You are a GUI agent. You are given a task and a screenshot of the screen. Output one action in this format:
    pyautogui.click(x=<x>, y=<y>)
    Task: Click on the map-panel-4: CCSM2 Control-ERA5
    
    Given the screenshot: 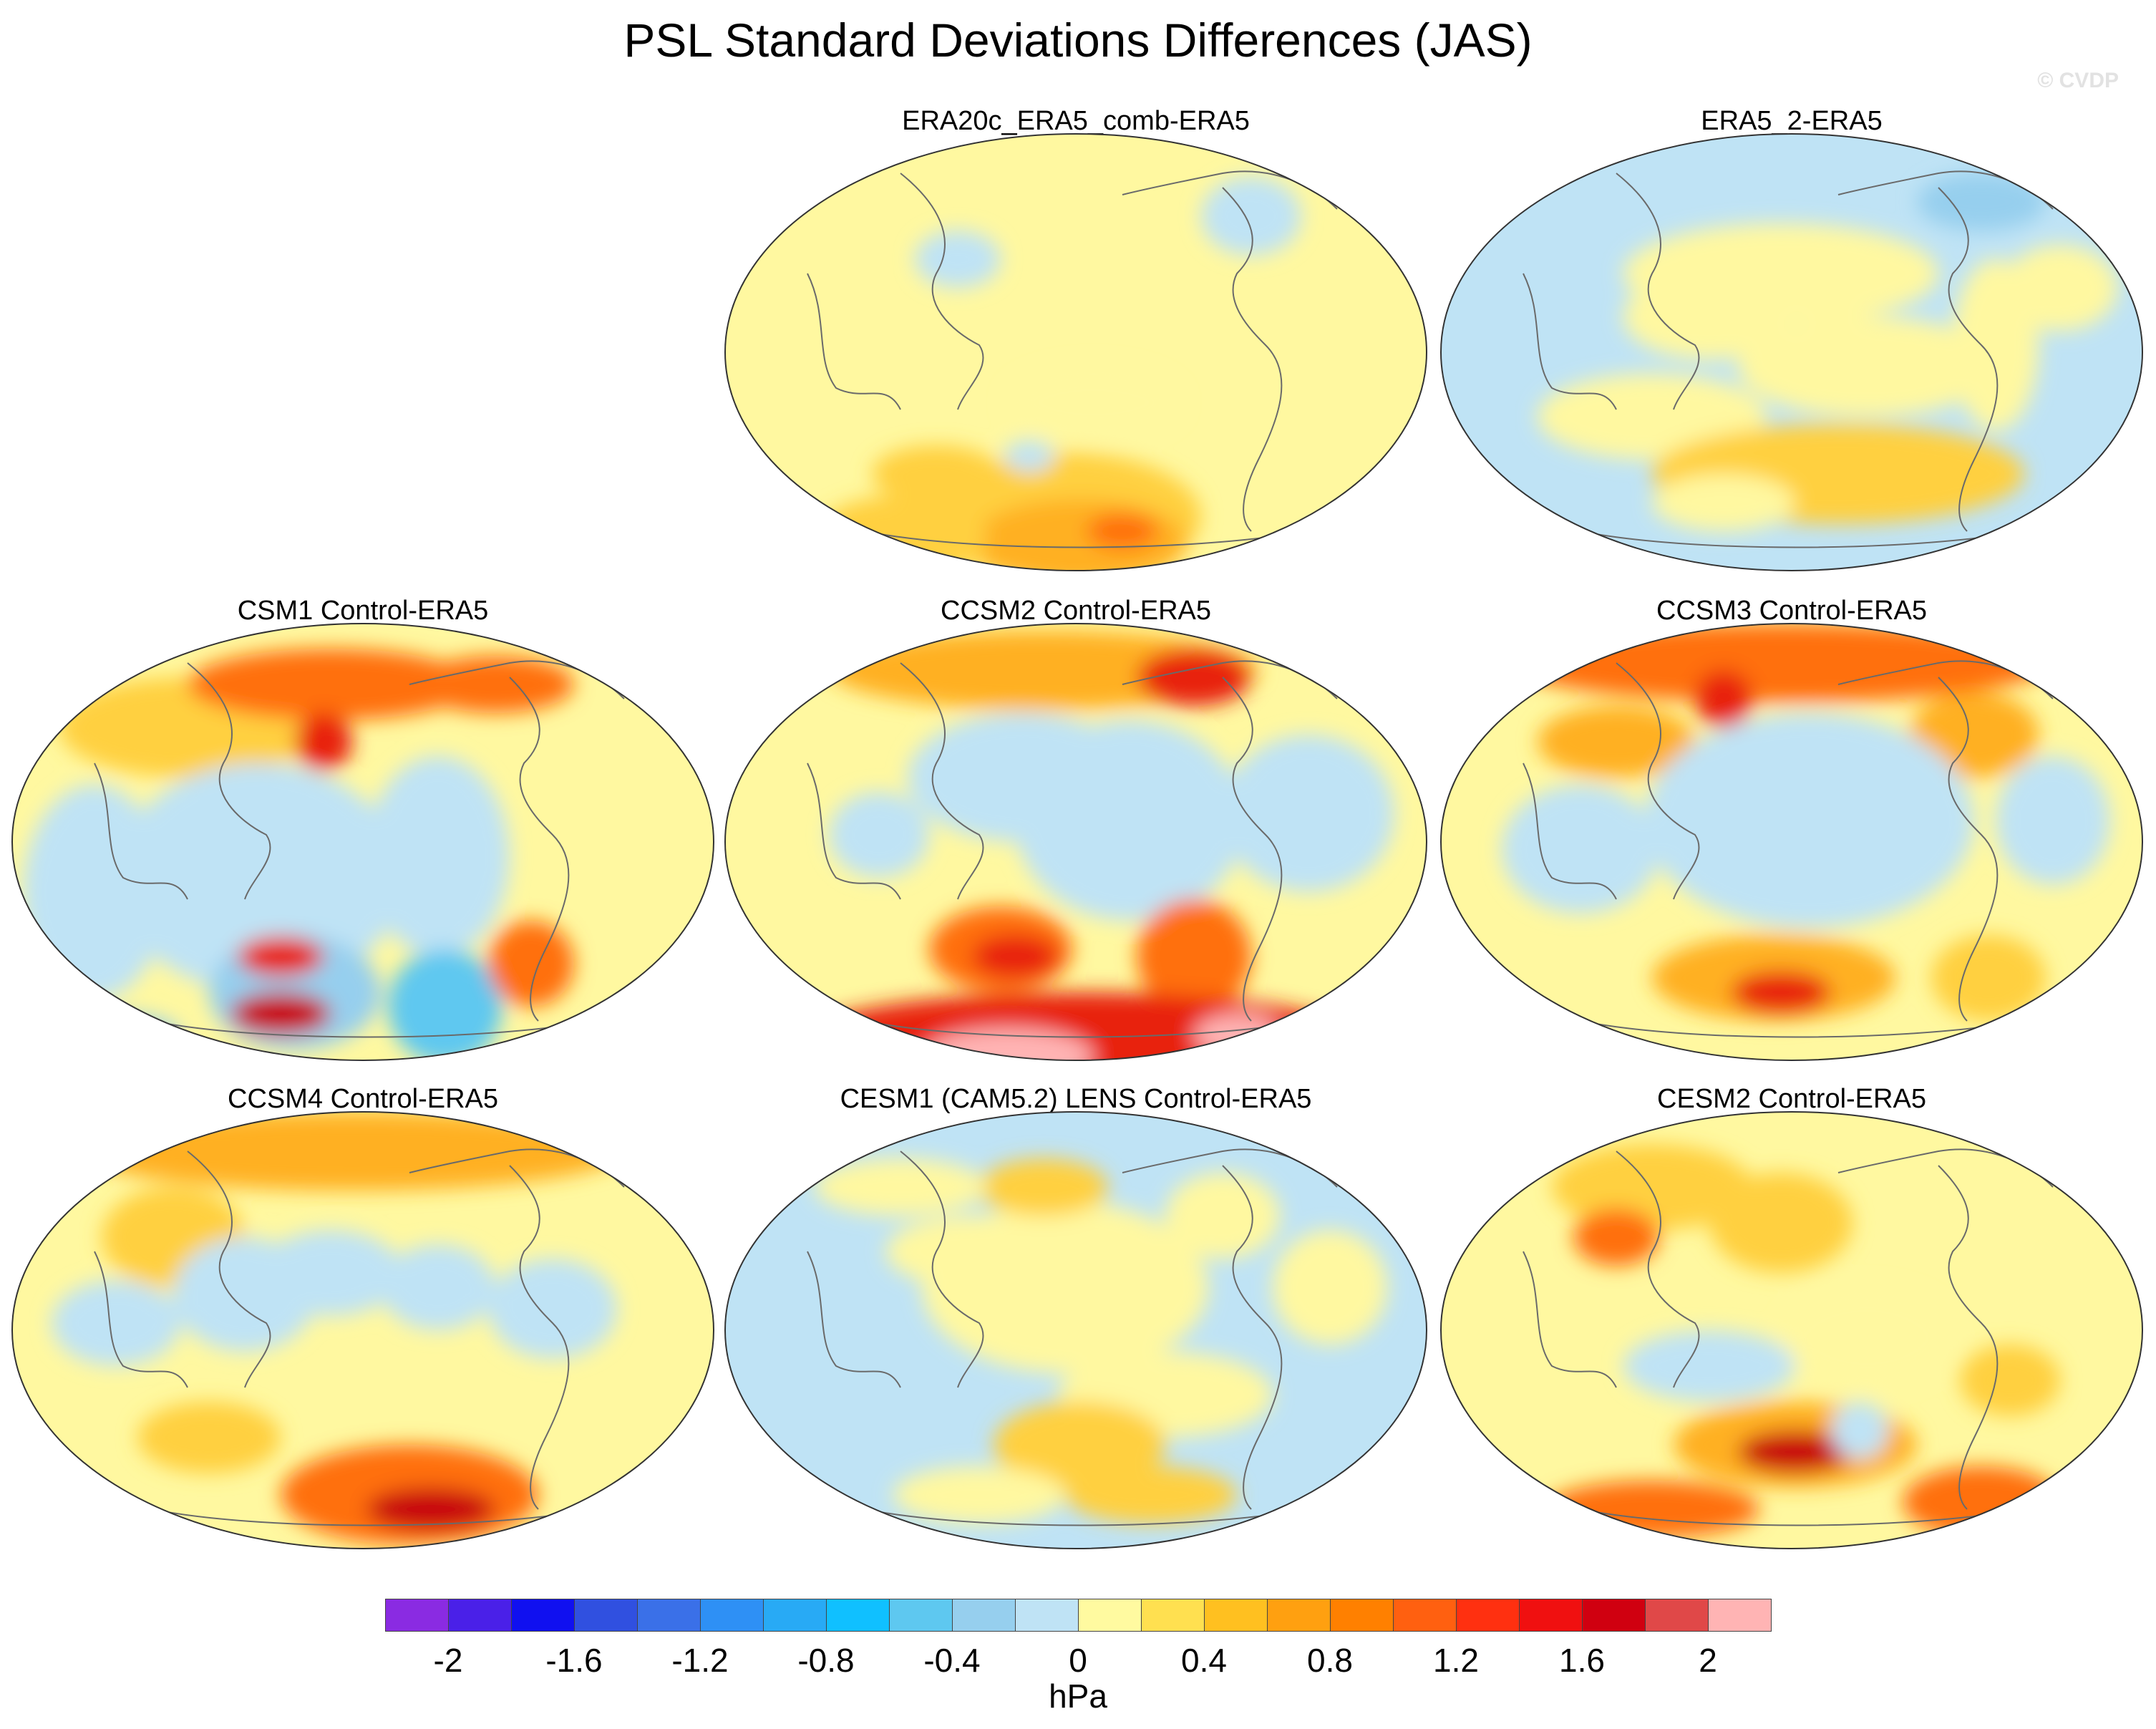 What is the action you would take?
    pyautogui.click(x=1076, y=847)
    